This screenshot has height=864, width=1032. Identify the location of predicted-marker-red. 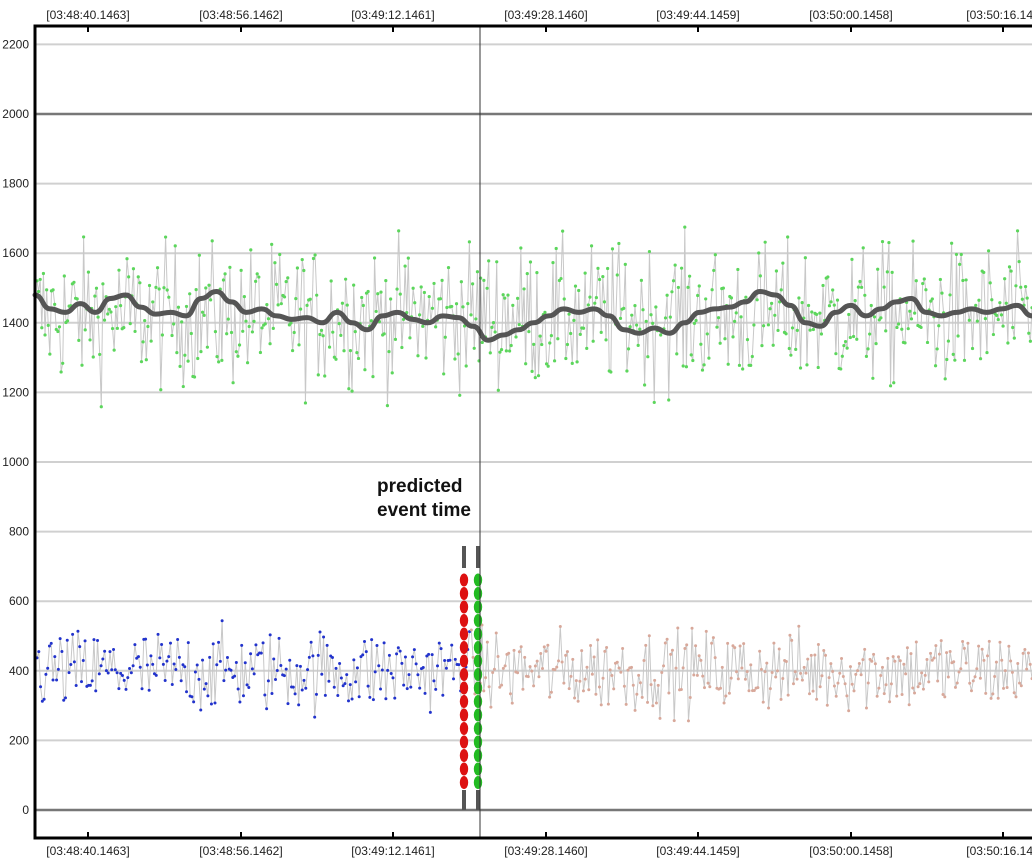
(464, 674).